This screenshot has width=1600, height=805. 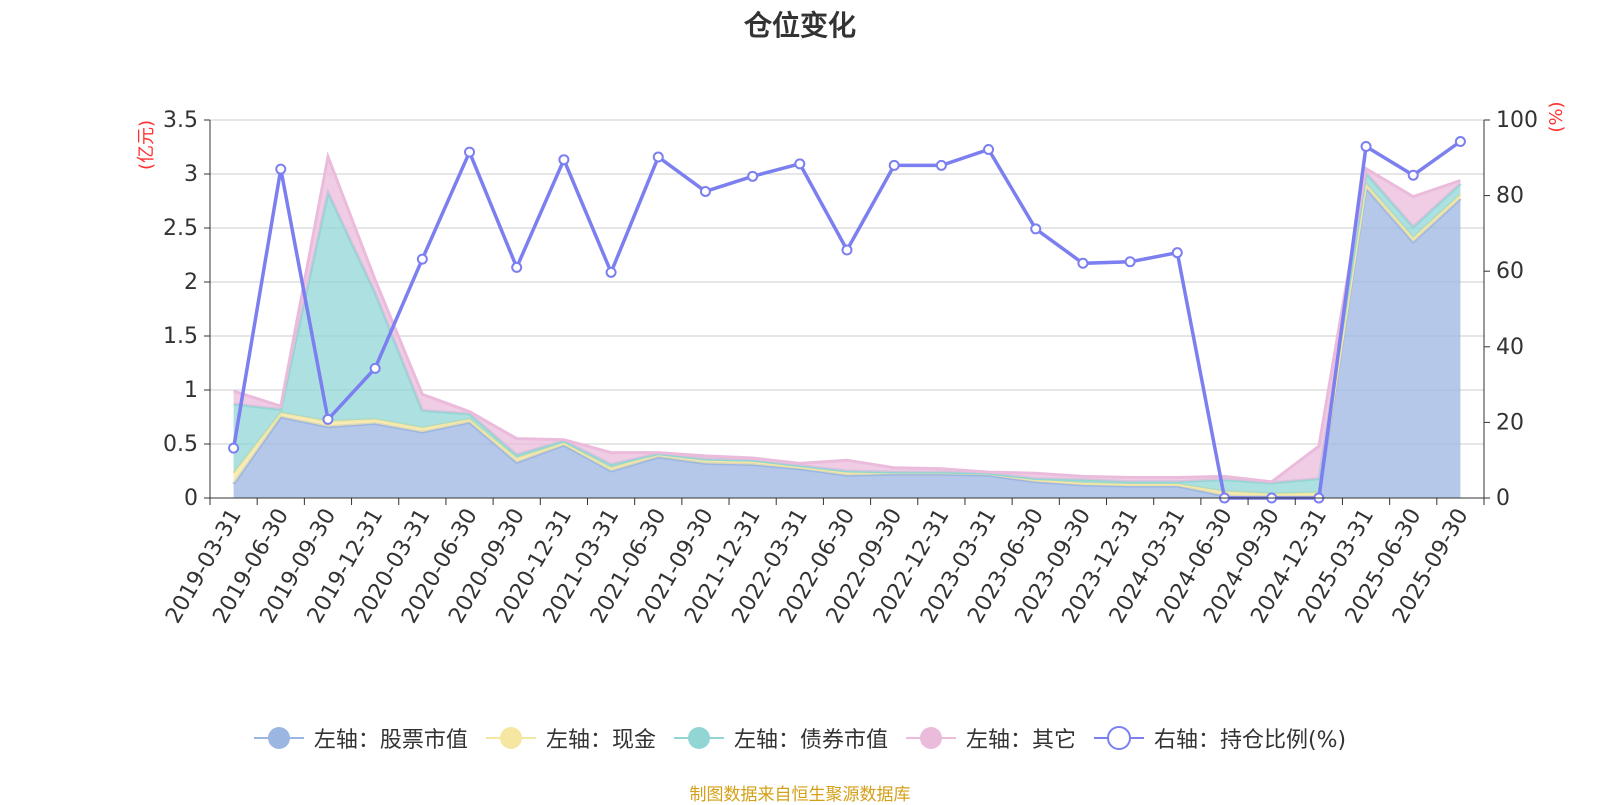 I want to click on legend-label: 右轴：持仓比例(%), so click(x=1250, y=740).